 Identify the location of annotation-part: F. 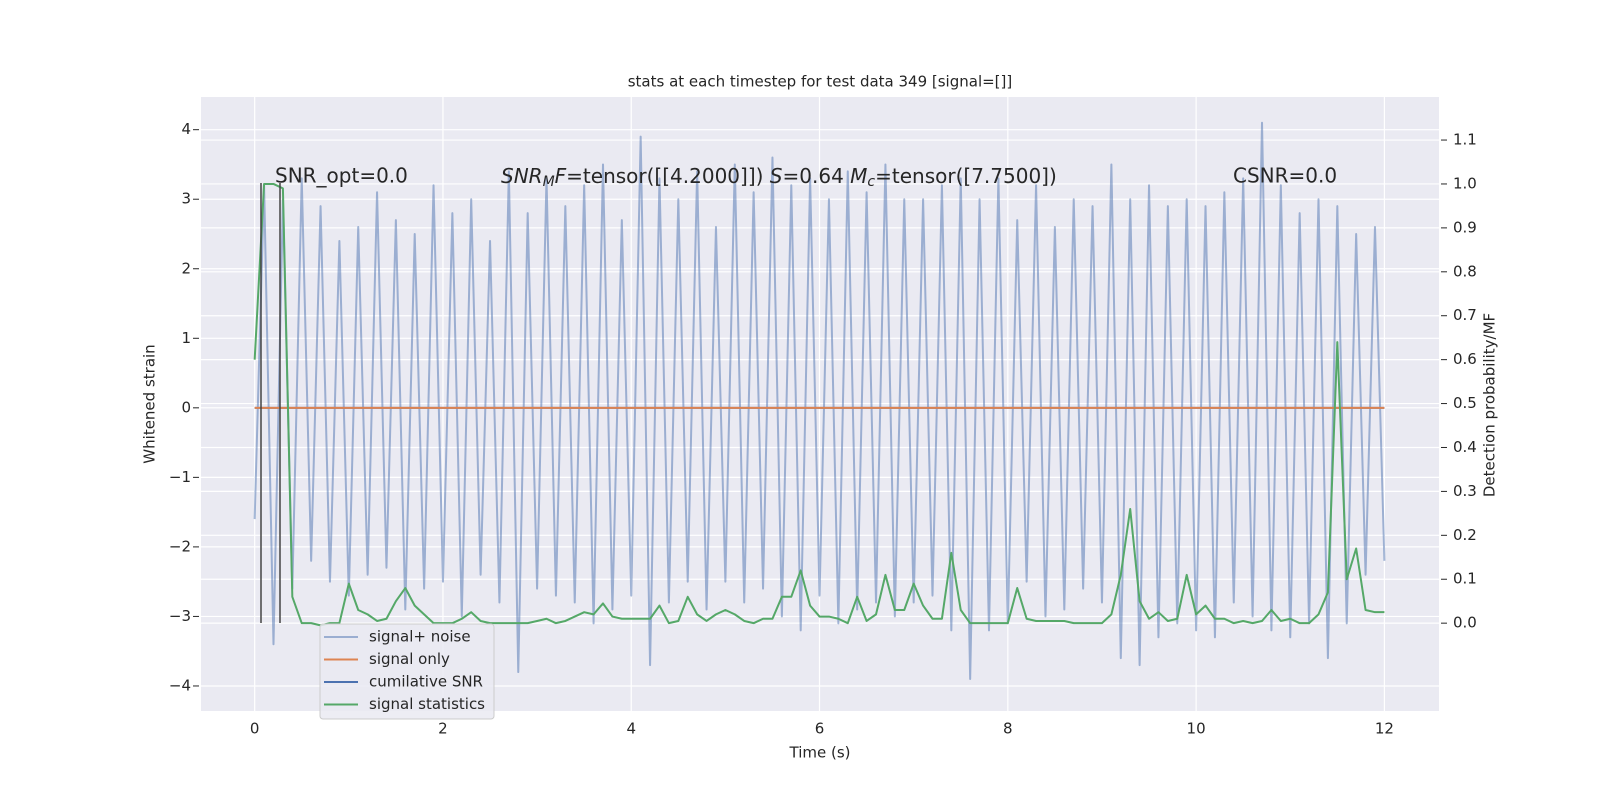
(561, 176).